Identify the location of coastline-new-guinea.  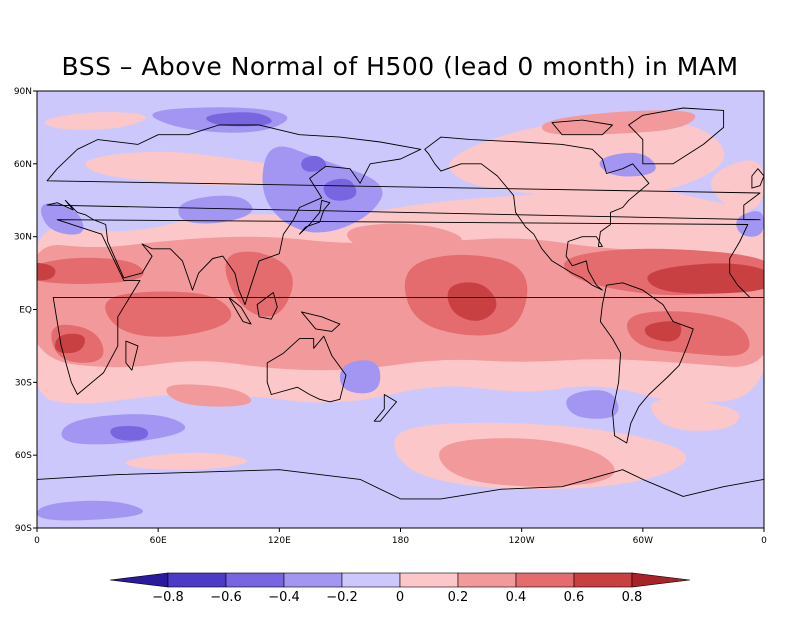
(321, 321).